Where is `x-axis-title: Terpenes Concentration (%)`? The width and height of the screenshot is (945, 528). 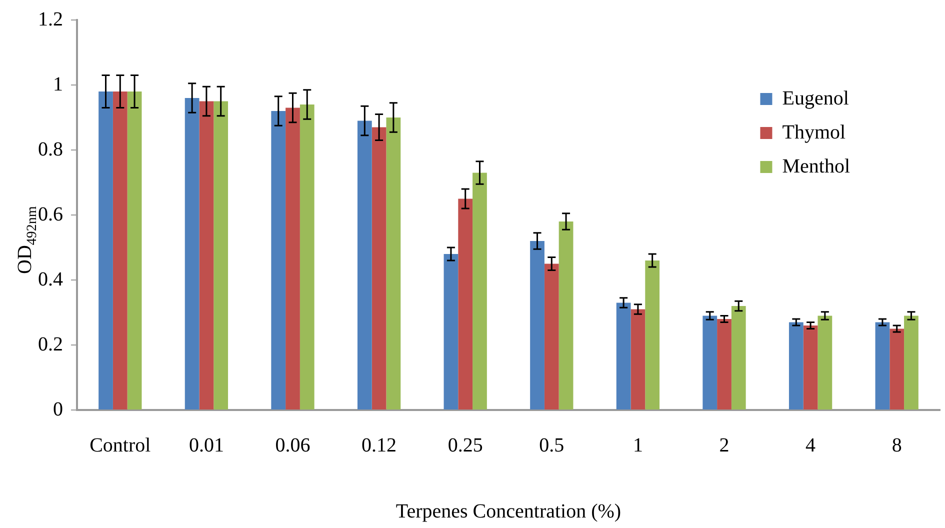
x-axis-title: Terpenes Concentration (%) is located at coordinates (509, 511).